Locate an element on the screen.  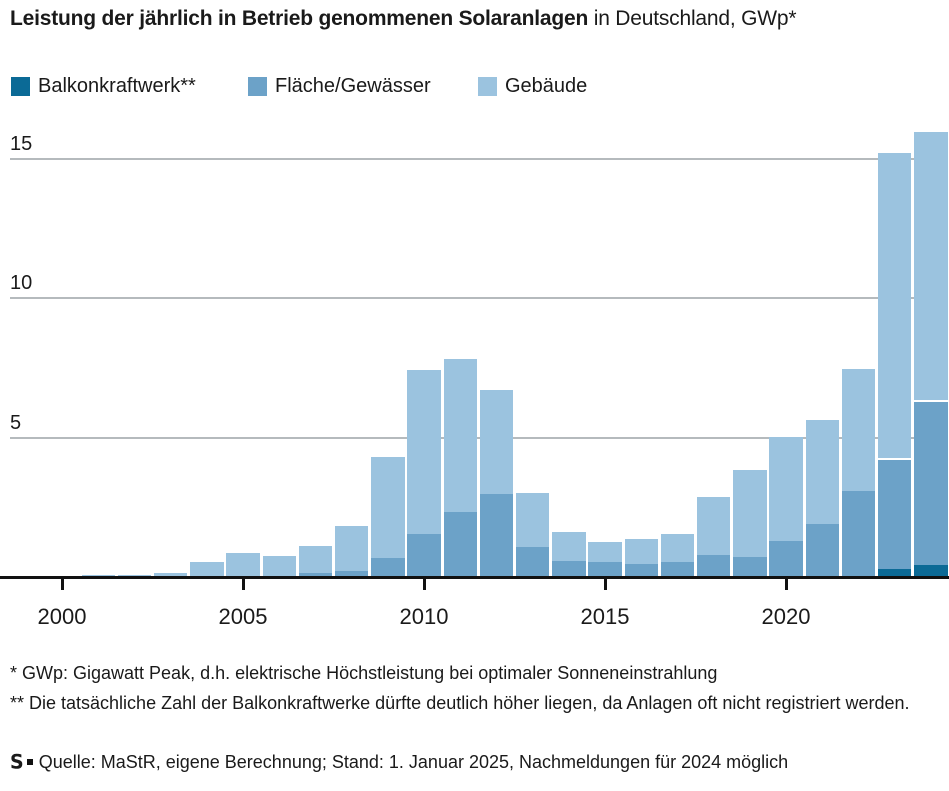
legend-swatch-flaeche-gewaesser is located at coordinates (257, 86).